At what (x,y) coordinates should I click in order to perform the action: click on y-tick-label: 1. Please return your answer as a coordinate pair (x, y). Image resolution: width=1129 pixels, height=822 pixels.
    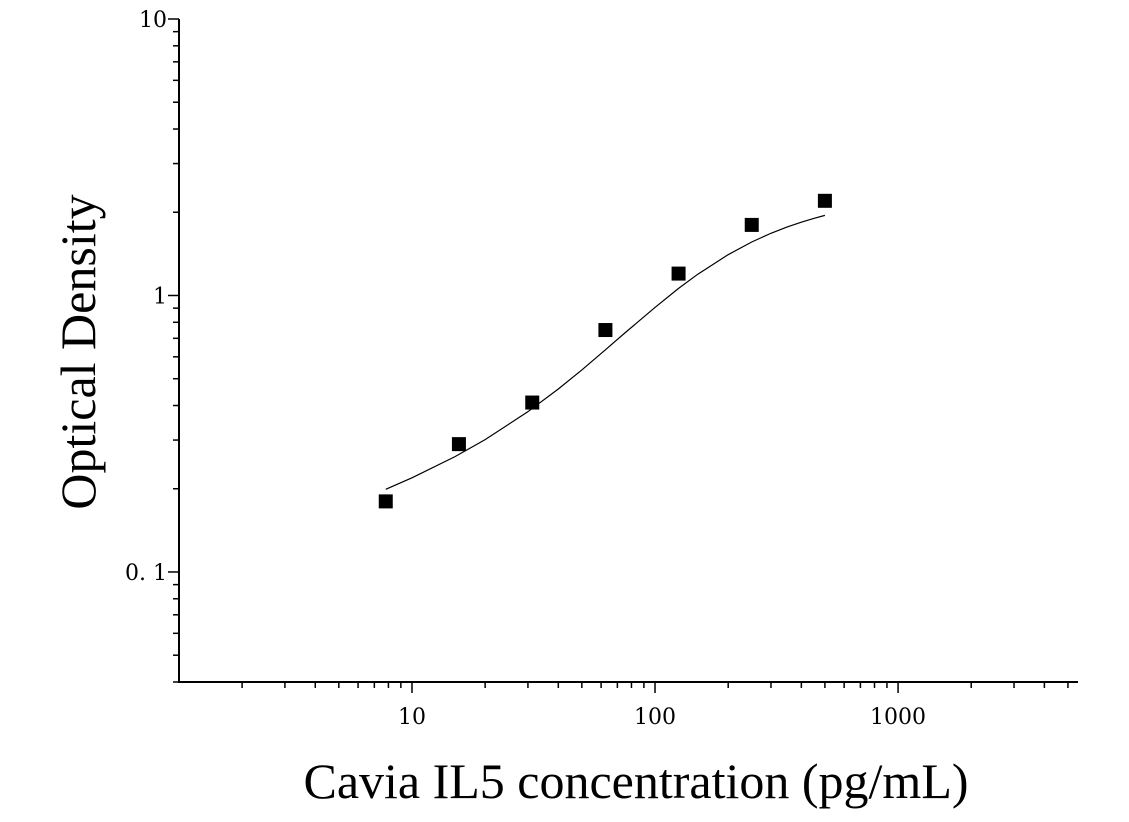
    Looking at the image, I should click on (160, 296).